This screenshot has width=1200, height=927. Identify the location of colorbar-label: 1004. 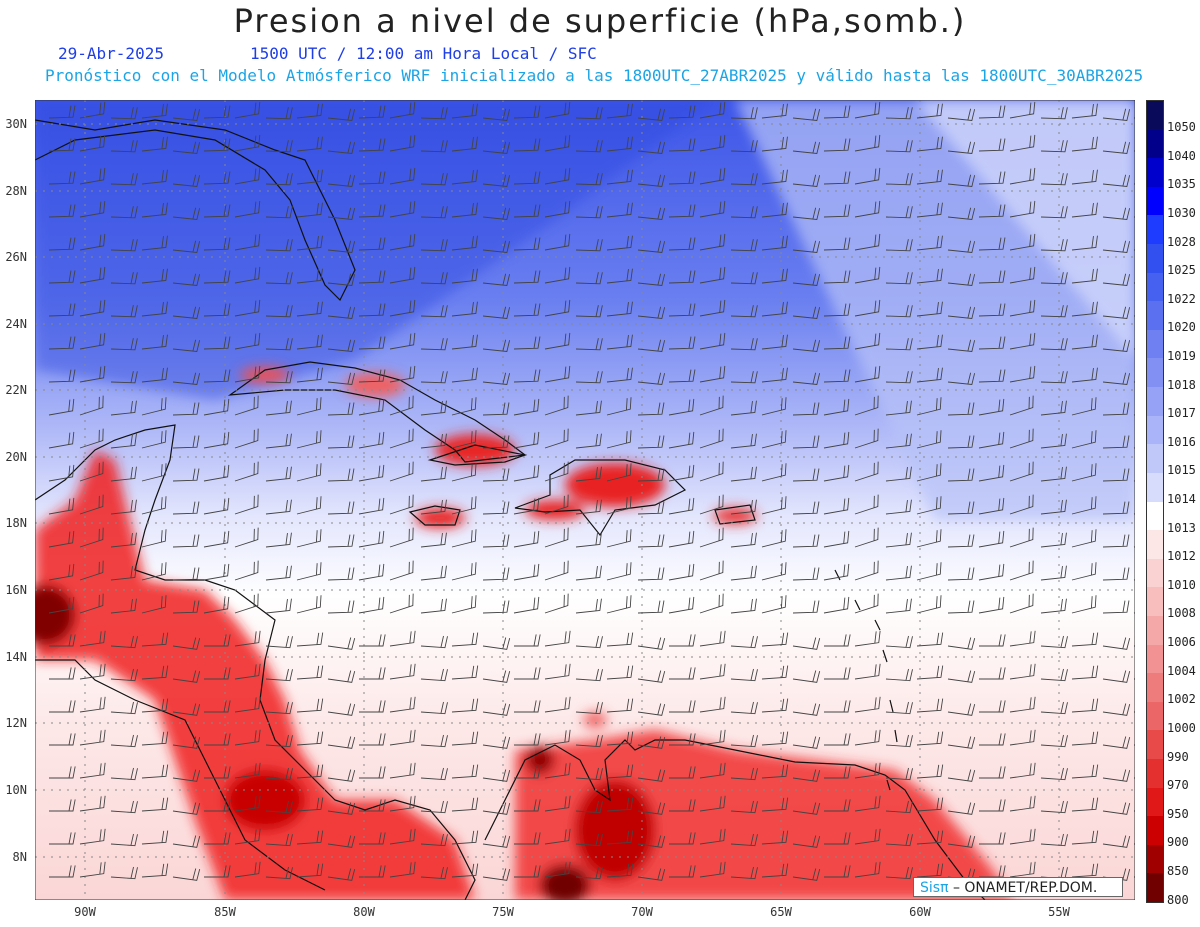
(1181, 670).